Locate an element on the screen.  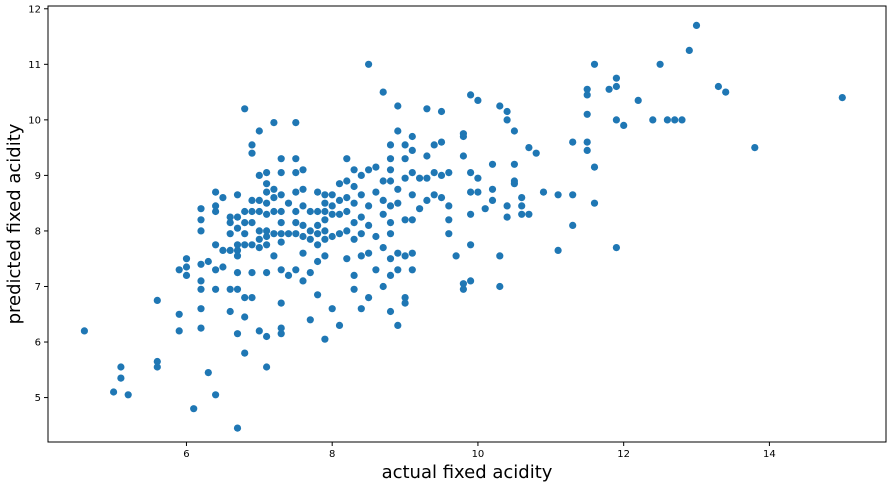
x-tick-label: 10 is located at coordinates (478, 454).